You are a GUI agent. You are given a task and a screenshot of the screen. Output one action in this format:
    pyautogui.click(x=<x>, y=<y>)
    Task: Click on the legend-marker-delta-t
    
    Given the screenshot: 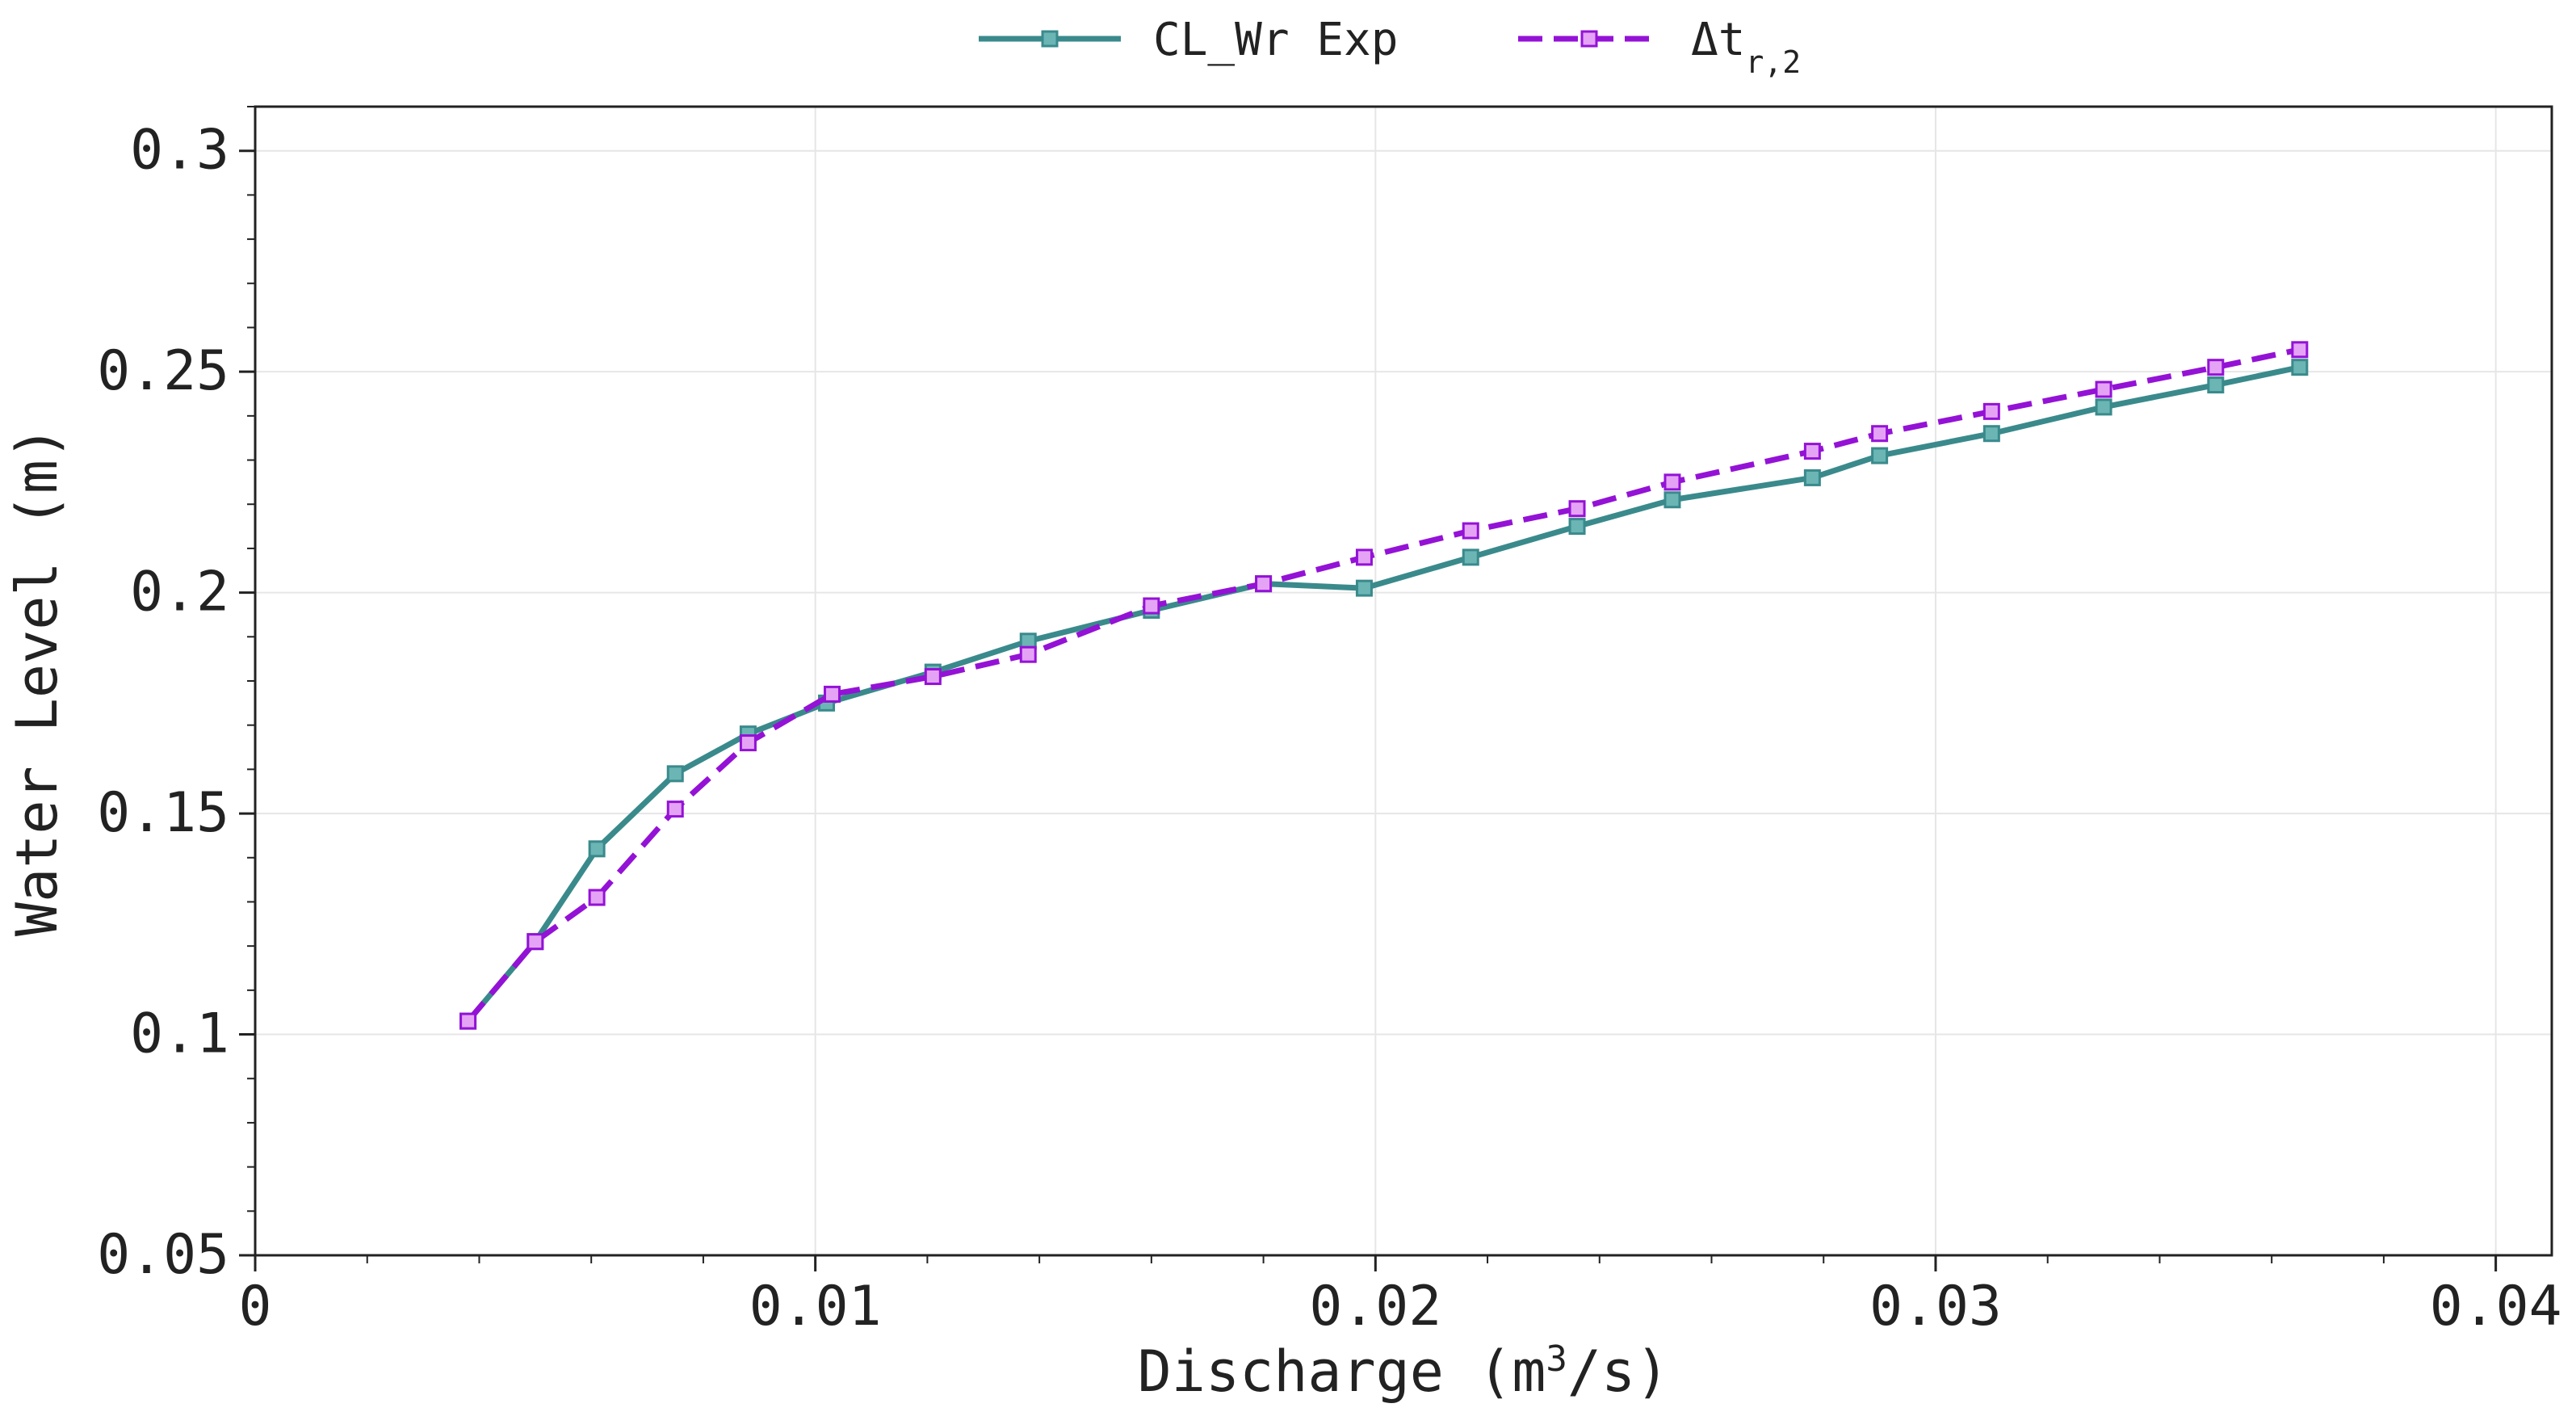 What is the action you would take?
    pyautogui.click(x=1589, y=39)
    